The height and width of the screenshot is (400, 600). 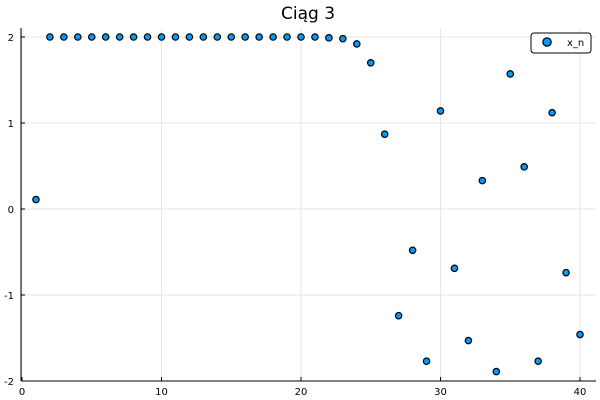 I want to click on y-tick-label: 2, so click(x=11, y=38).